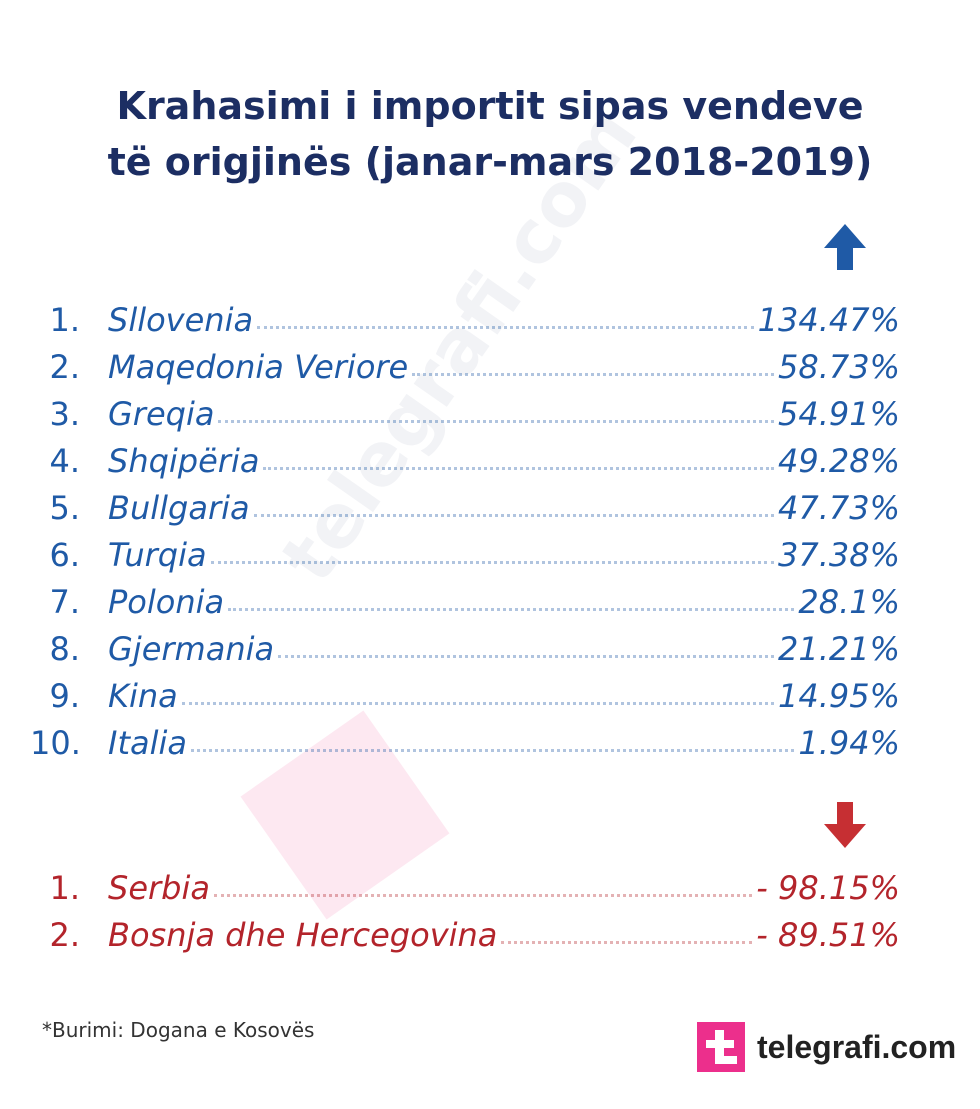  I want to click on brand-name: telegrafi.com, so click(857, 1046).